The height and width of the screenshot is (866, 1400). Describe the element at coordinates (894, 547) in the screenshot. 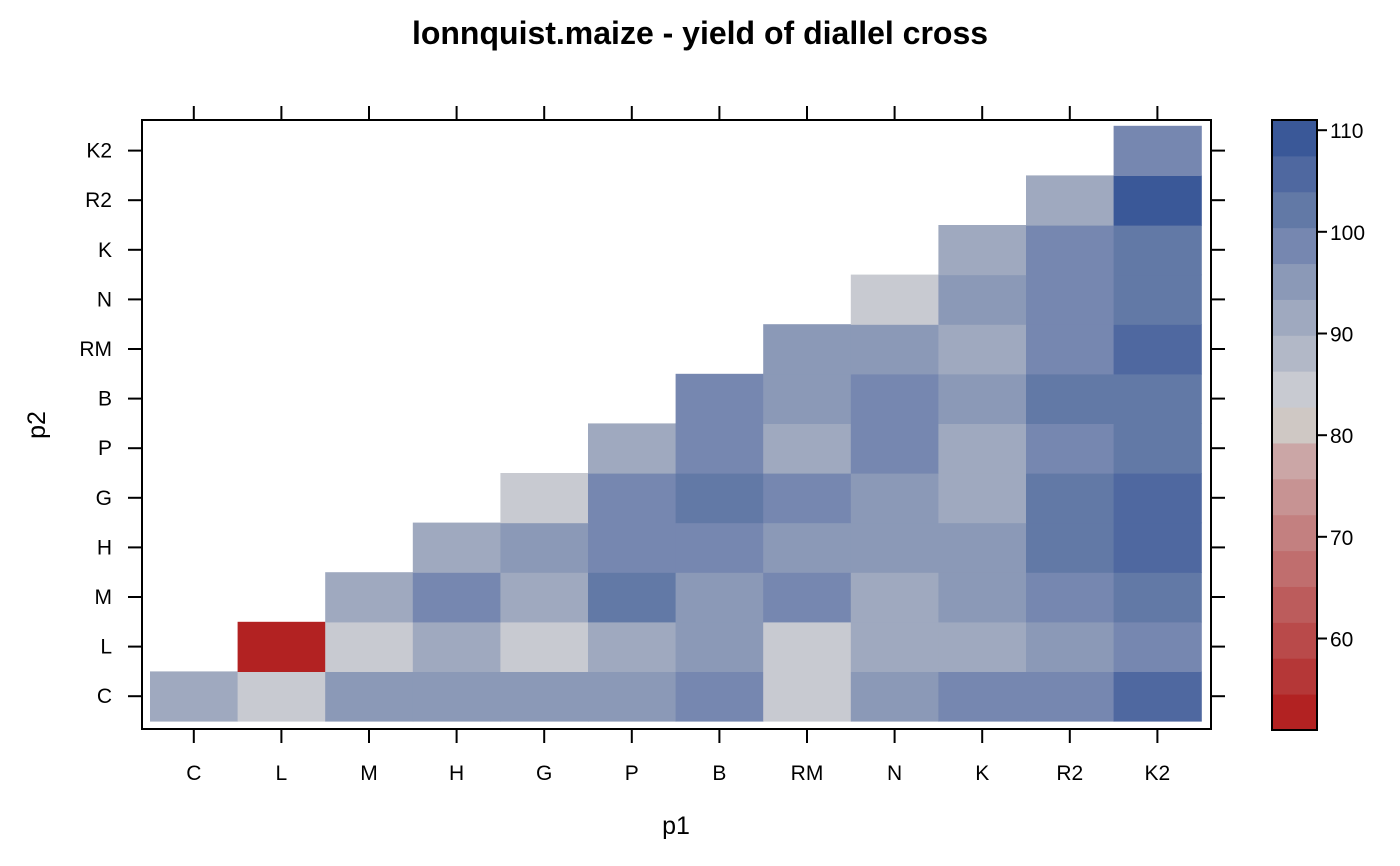

I see `heatmap-cell-N-H` at that location.